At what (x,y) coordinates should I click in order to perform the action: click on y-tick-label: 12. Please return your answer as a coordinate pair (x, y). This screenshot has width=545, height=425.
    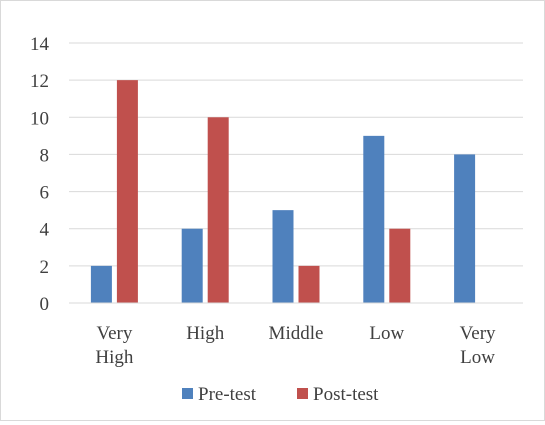
    Looking at the image, I should click on (39, 81).